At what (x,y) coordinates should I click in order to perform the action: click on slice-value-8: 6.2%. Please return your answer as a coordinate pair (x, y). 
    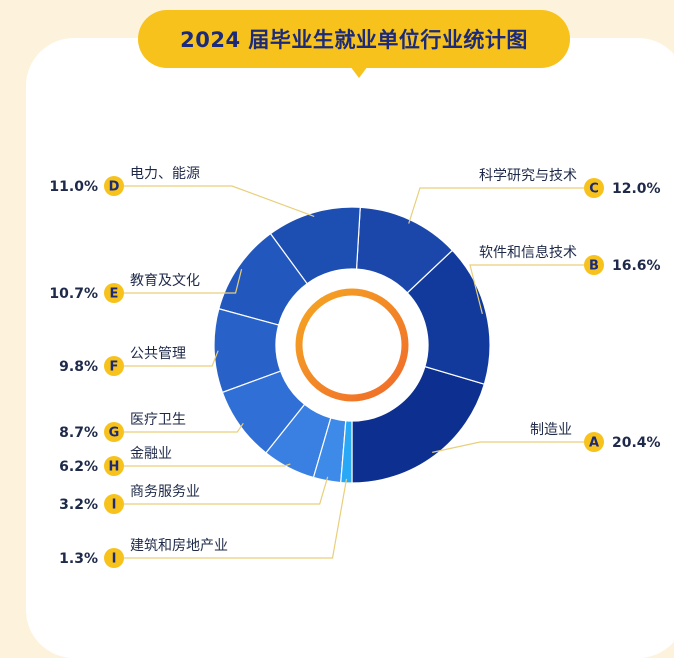
    Looking at the image, I should click on (78, 467).